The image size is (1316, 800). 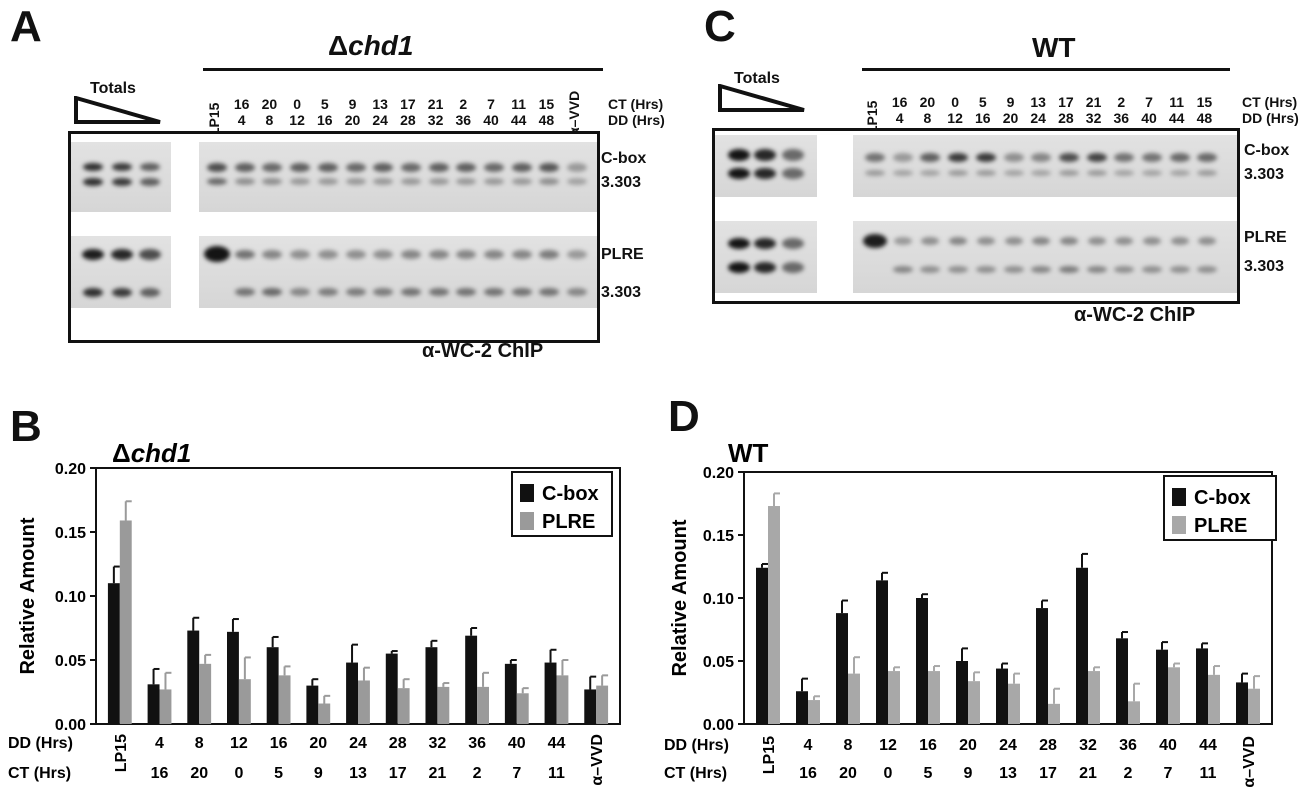 I want to click on panel-a-title-delta: Δ, so click(x=338, y=45).